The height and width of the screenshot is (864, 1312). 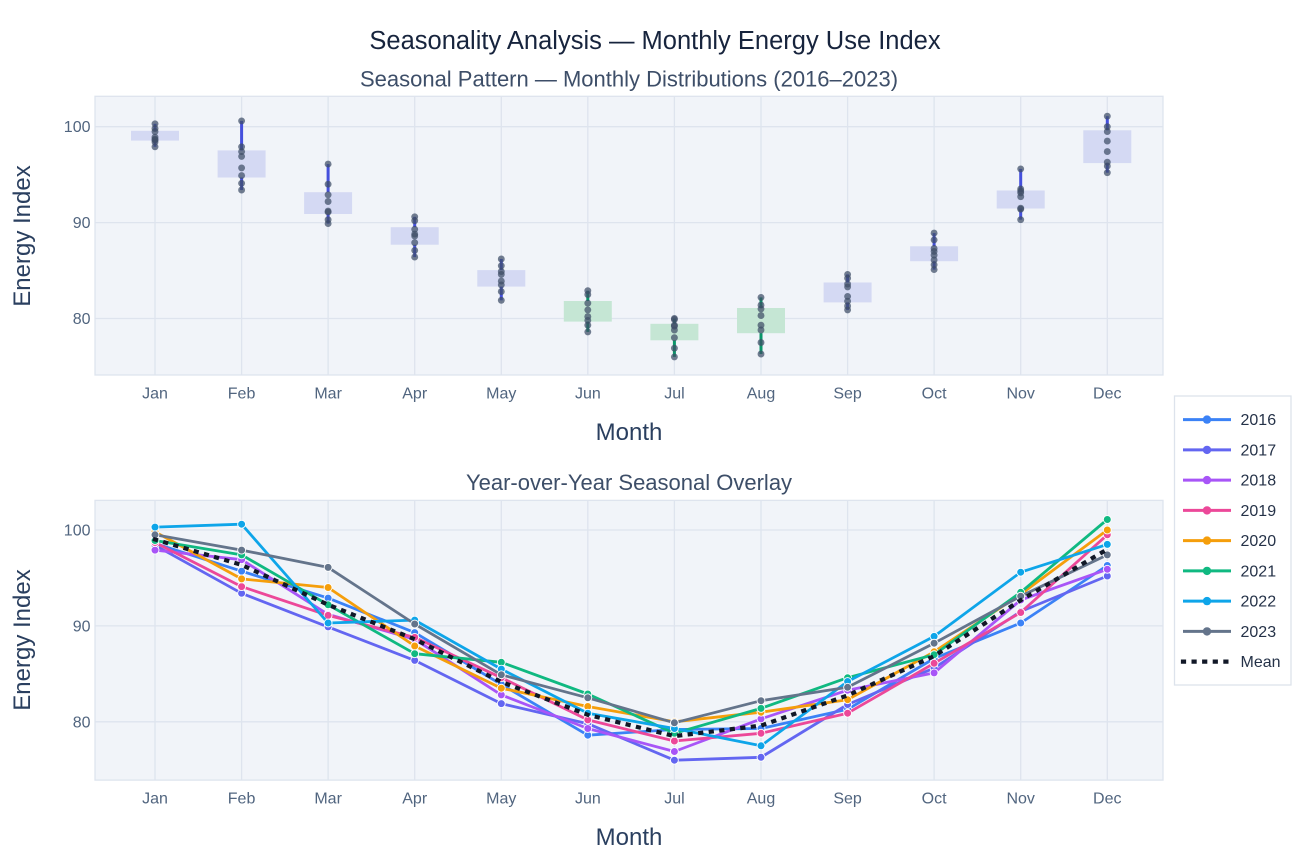 I want to click on svg-text:Year-over-Year Seasonal Overla: Year-over-Year Seasonal Overlay, so click(x=629, y=482).